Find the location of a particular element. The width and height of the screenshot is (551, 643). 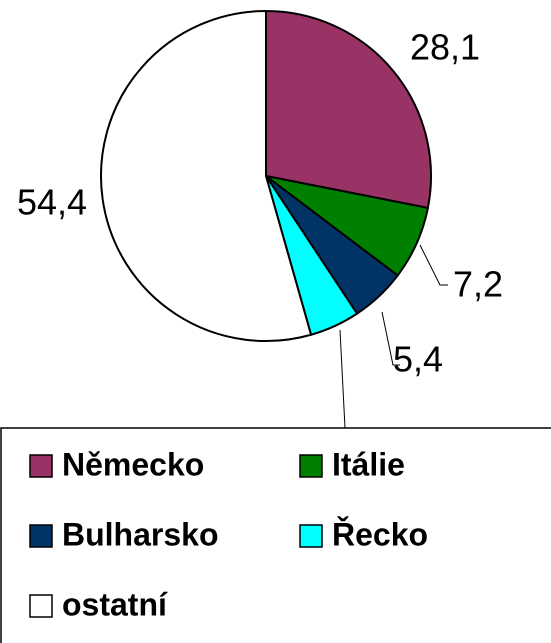

data-label: 7,2 is located at coordinates (478, 284).